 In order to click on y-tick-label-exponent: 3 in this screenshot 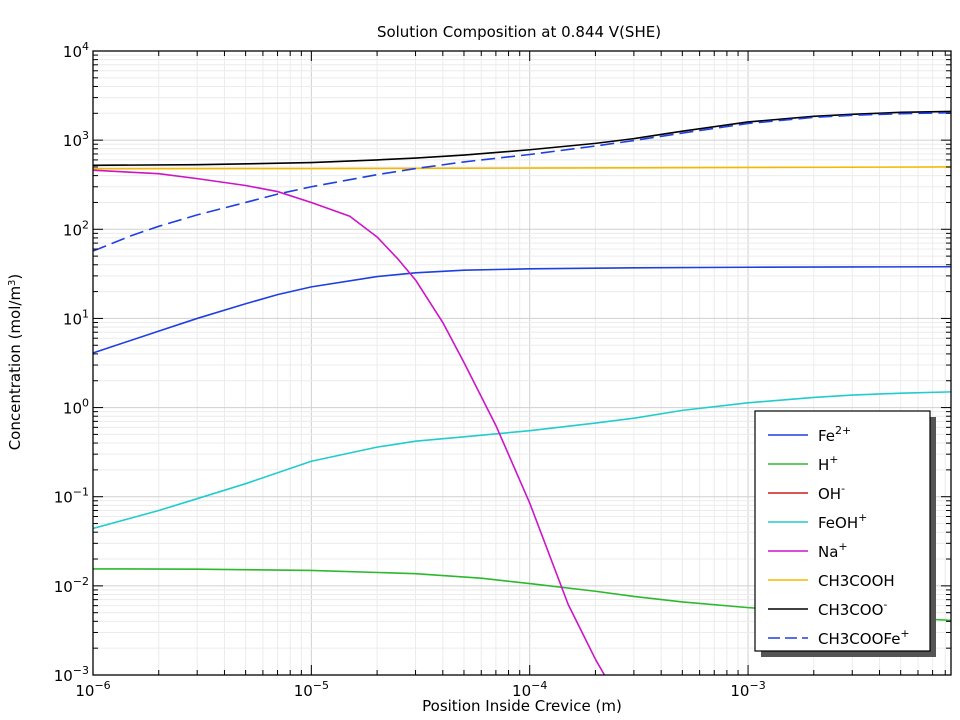, I will do `click(85, 135)`.